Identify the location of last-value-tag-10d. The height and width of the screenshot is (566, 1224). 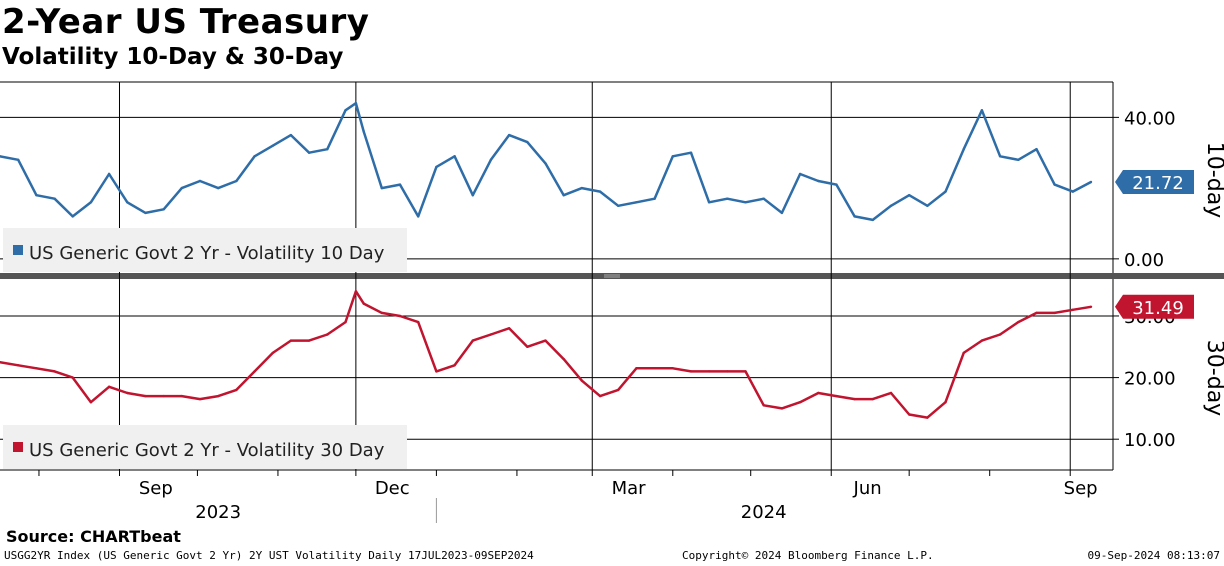
(1154, 182).